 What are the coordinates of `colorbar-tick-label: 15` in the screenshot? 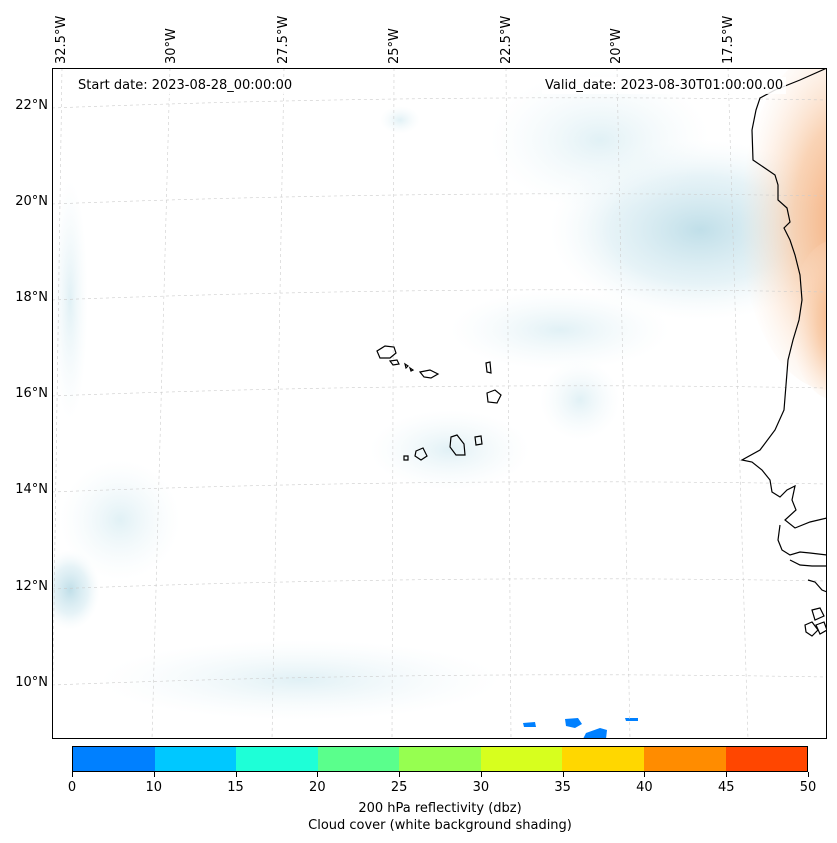 It's located at (235, 787).